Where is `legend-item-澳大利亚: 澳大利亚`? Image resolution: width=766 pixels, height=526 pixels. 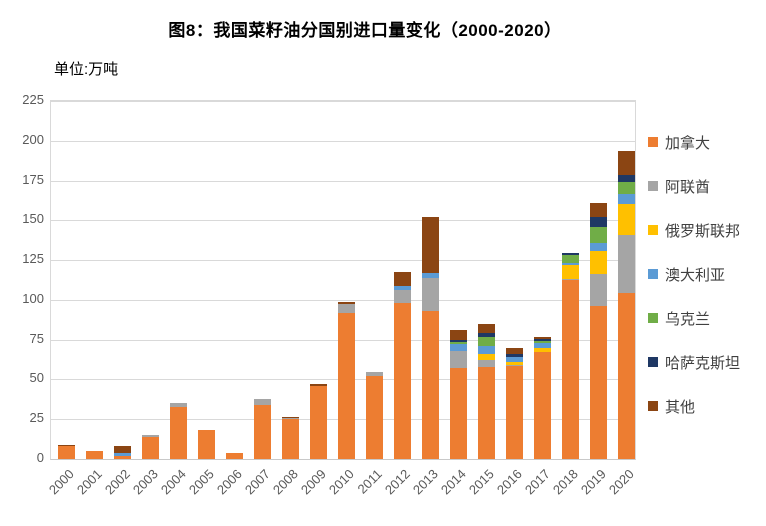 legend-item-澳大利亚: 澳大利亚 is located at coordinates (694, 274).